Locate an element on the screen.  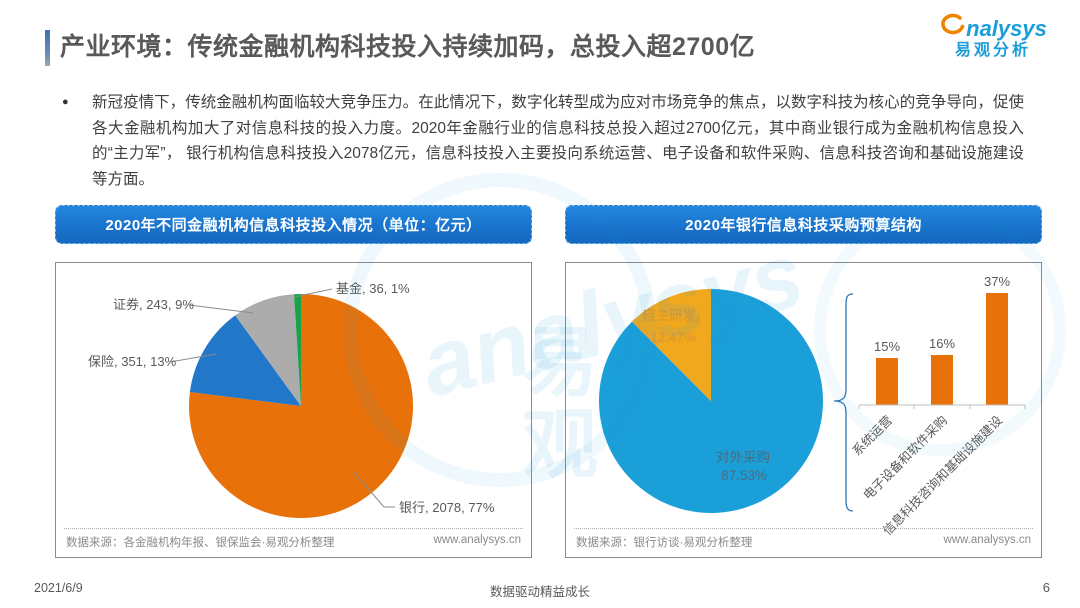
bar-value-1: 15% is located at coordinates (887, 346).